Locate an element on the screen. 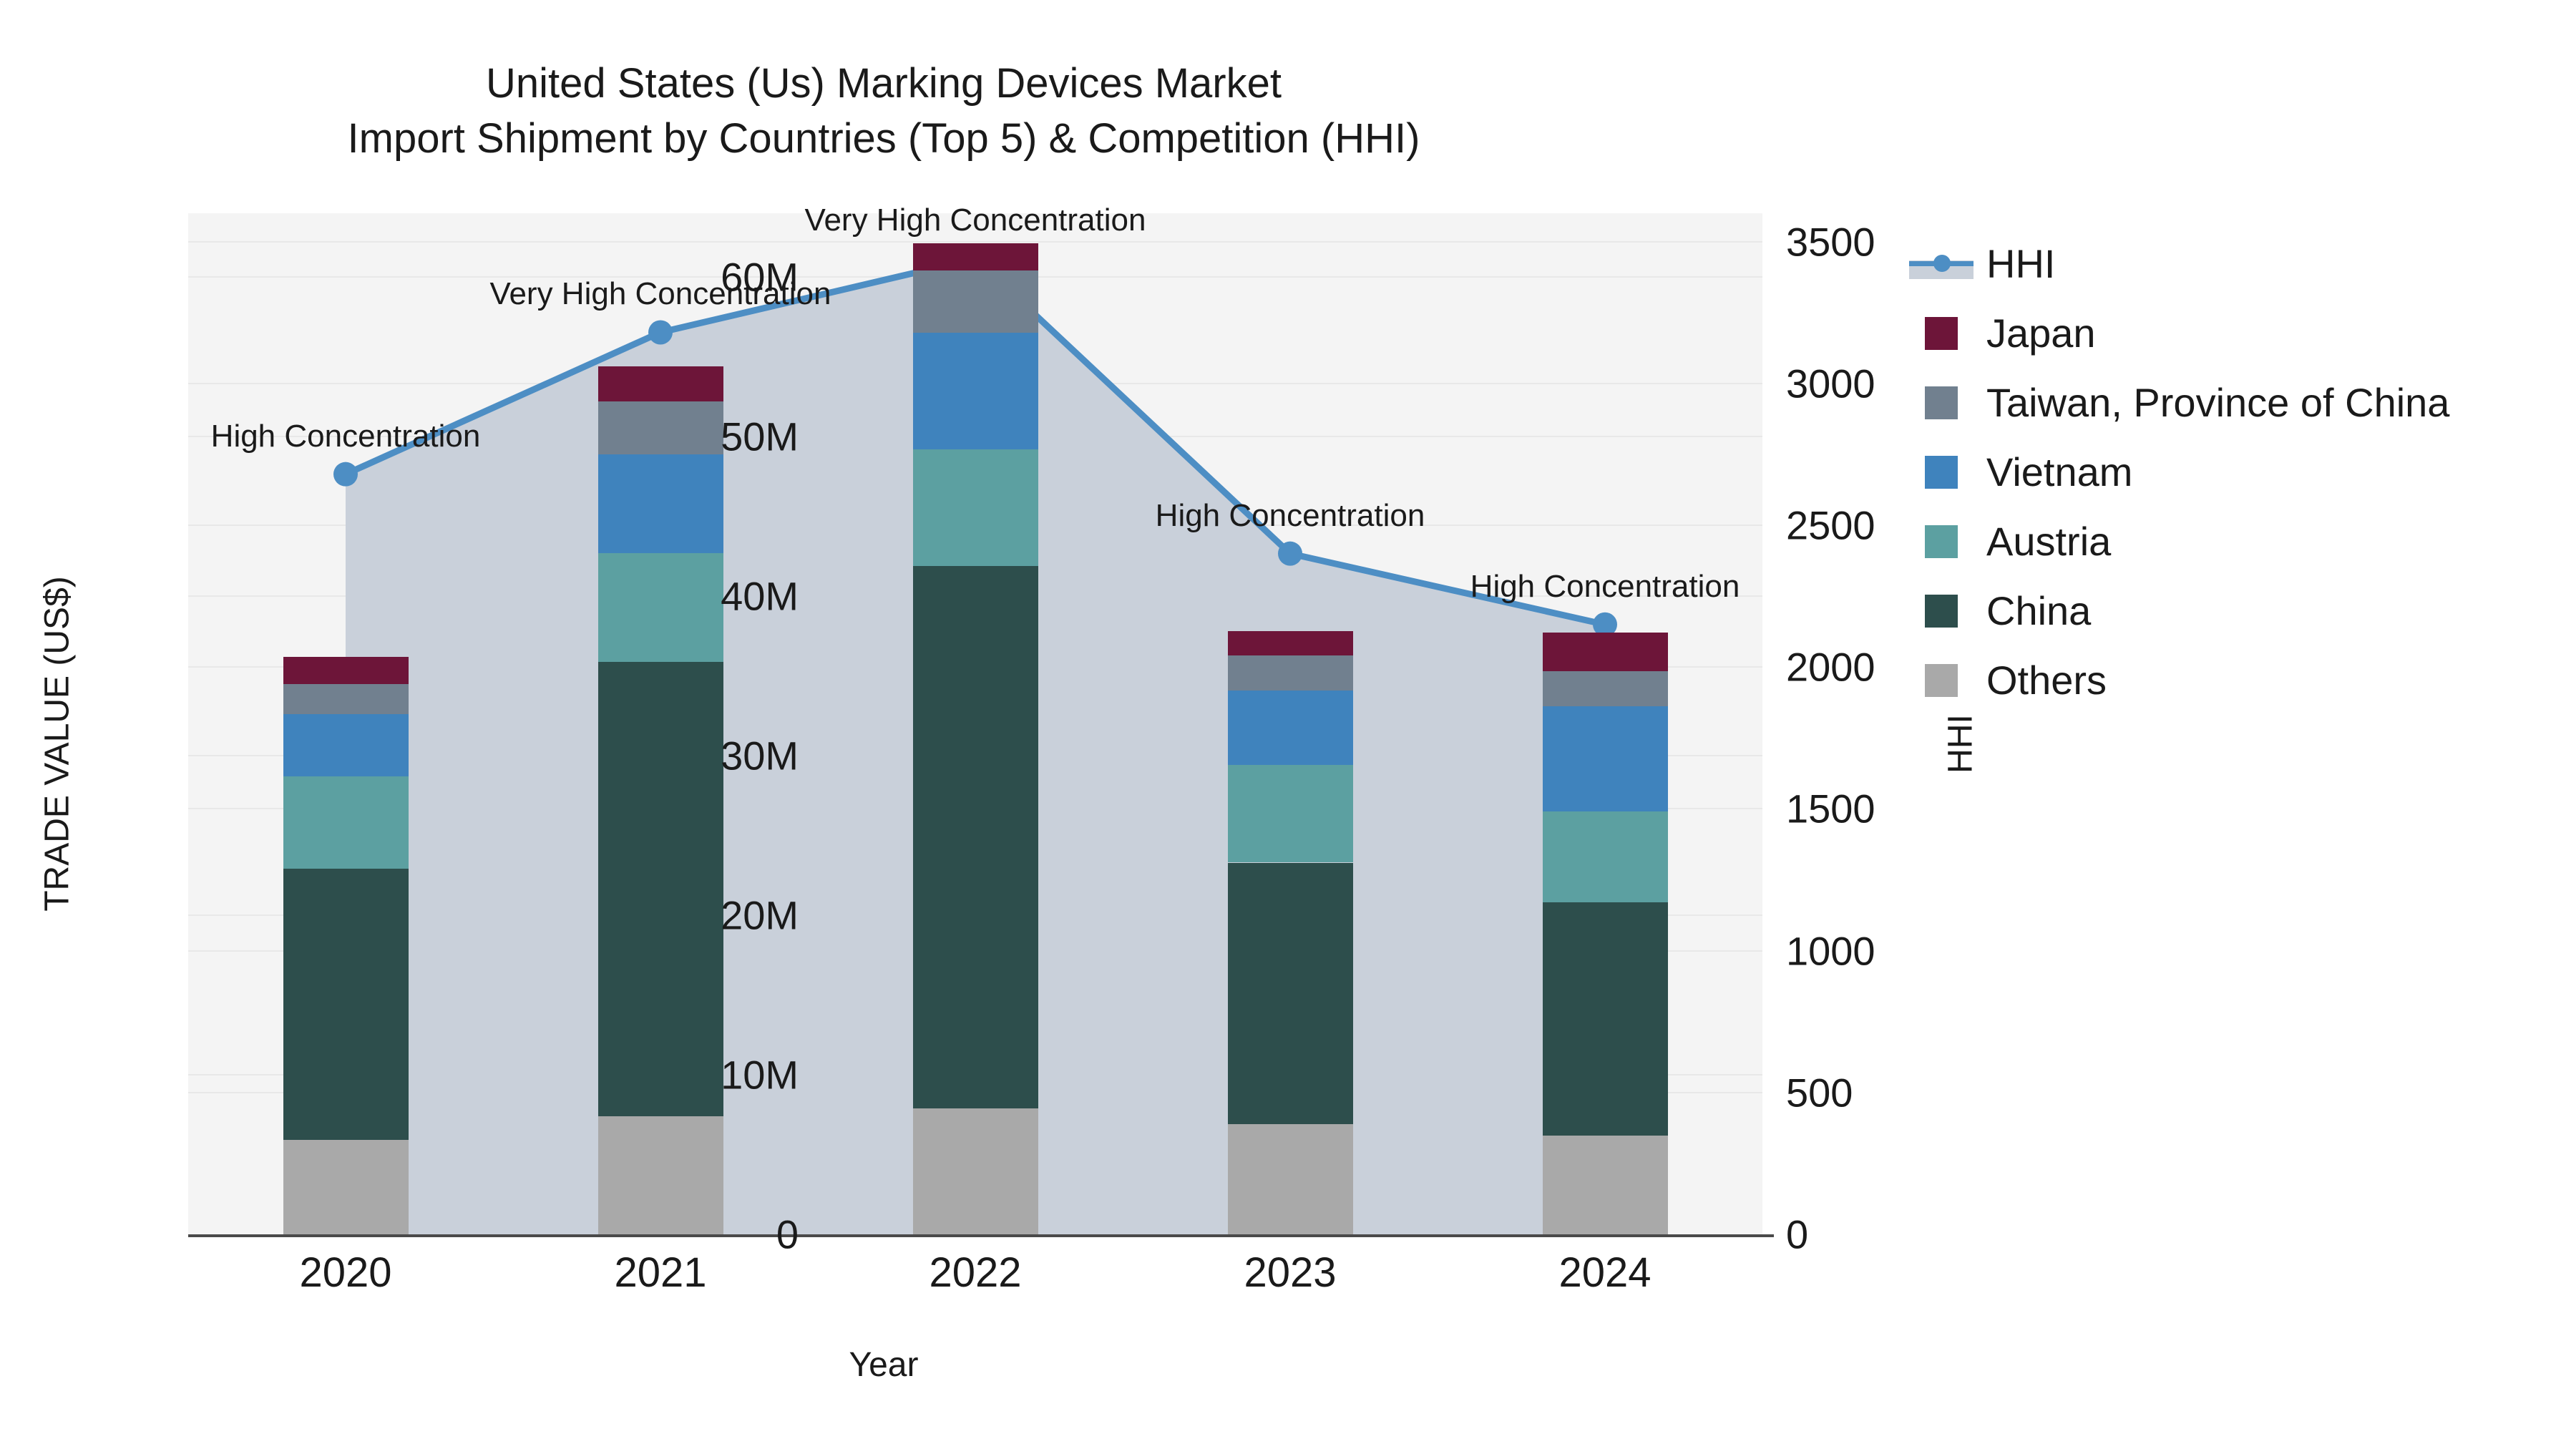 The height and width of the screenshot is (1449, 2576). legend-item: Taiwan, Province of China is located at coordinates (2240, 402).